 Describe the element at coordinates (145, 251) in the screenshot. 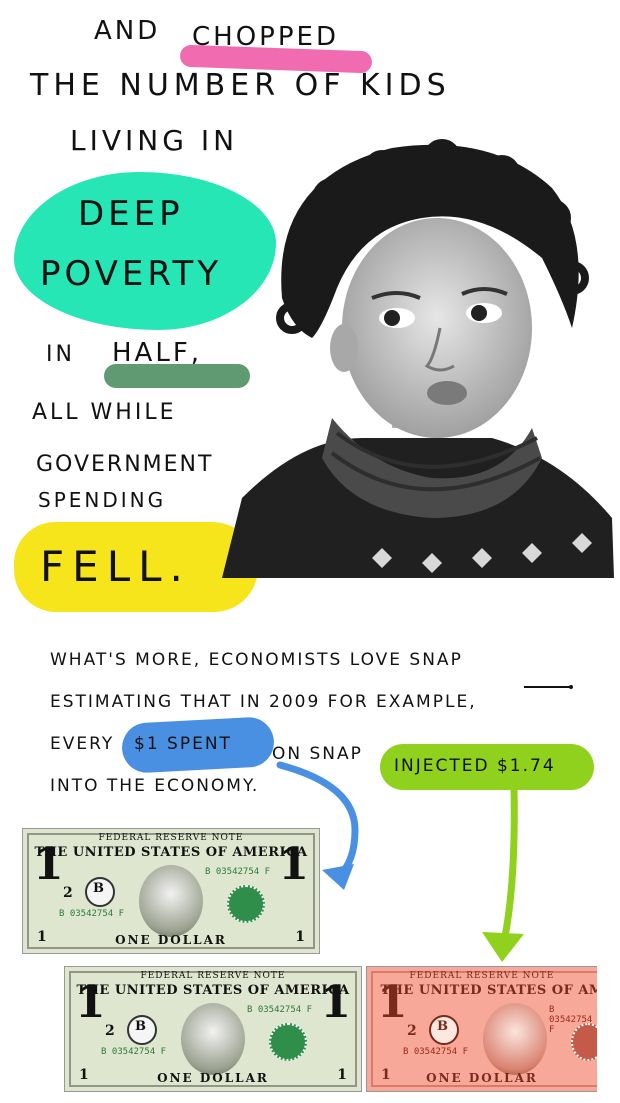

I see `deep-poverty-highlight` at that location.